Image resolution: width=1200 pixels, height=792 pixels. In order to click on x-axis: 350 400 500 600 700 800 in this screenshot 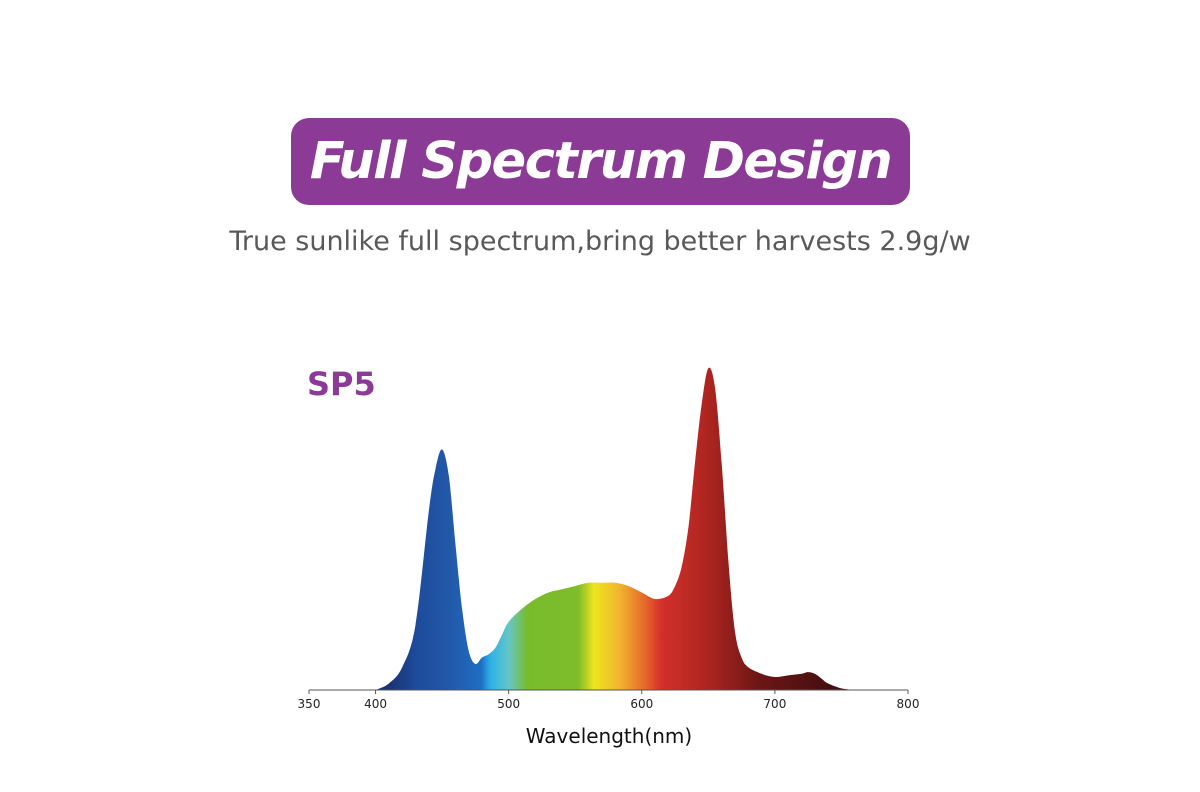, I will do `click(609, 700)`.